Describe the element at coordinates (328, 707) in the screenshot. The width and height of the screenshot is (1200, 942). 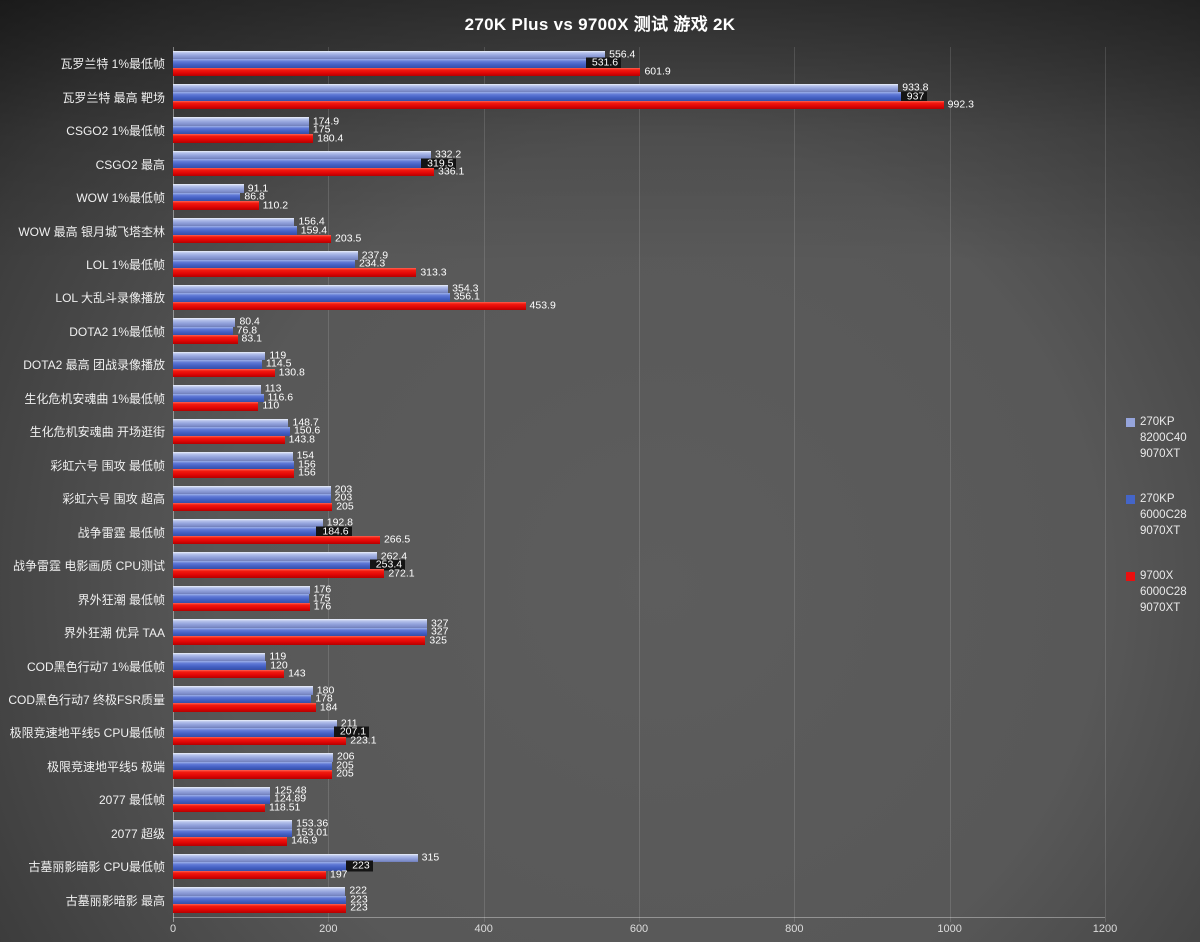
I see `bar-value-label: 184` at that location.